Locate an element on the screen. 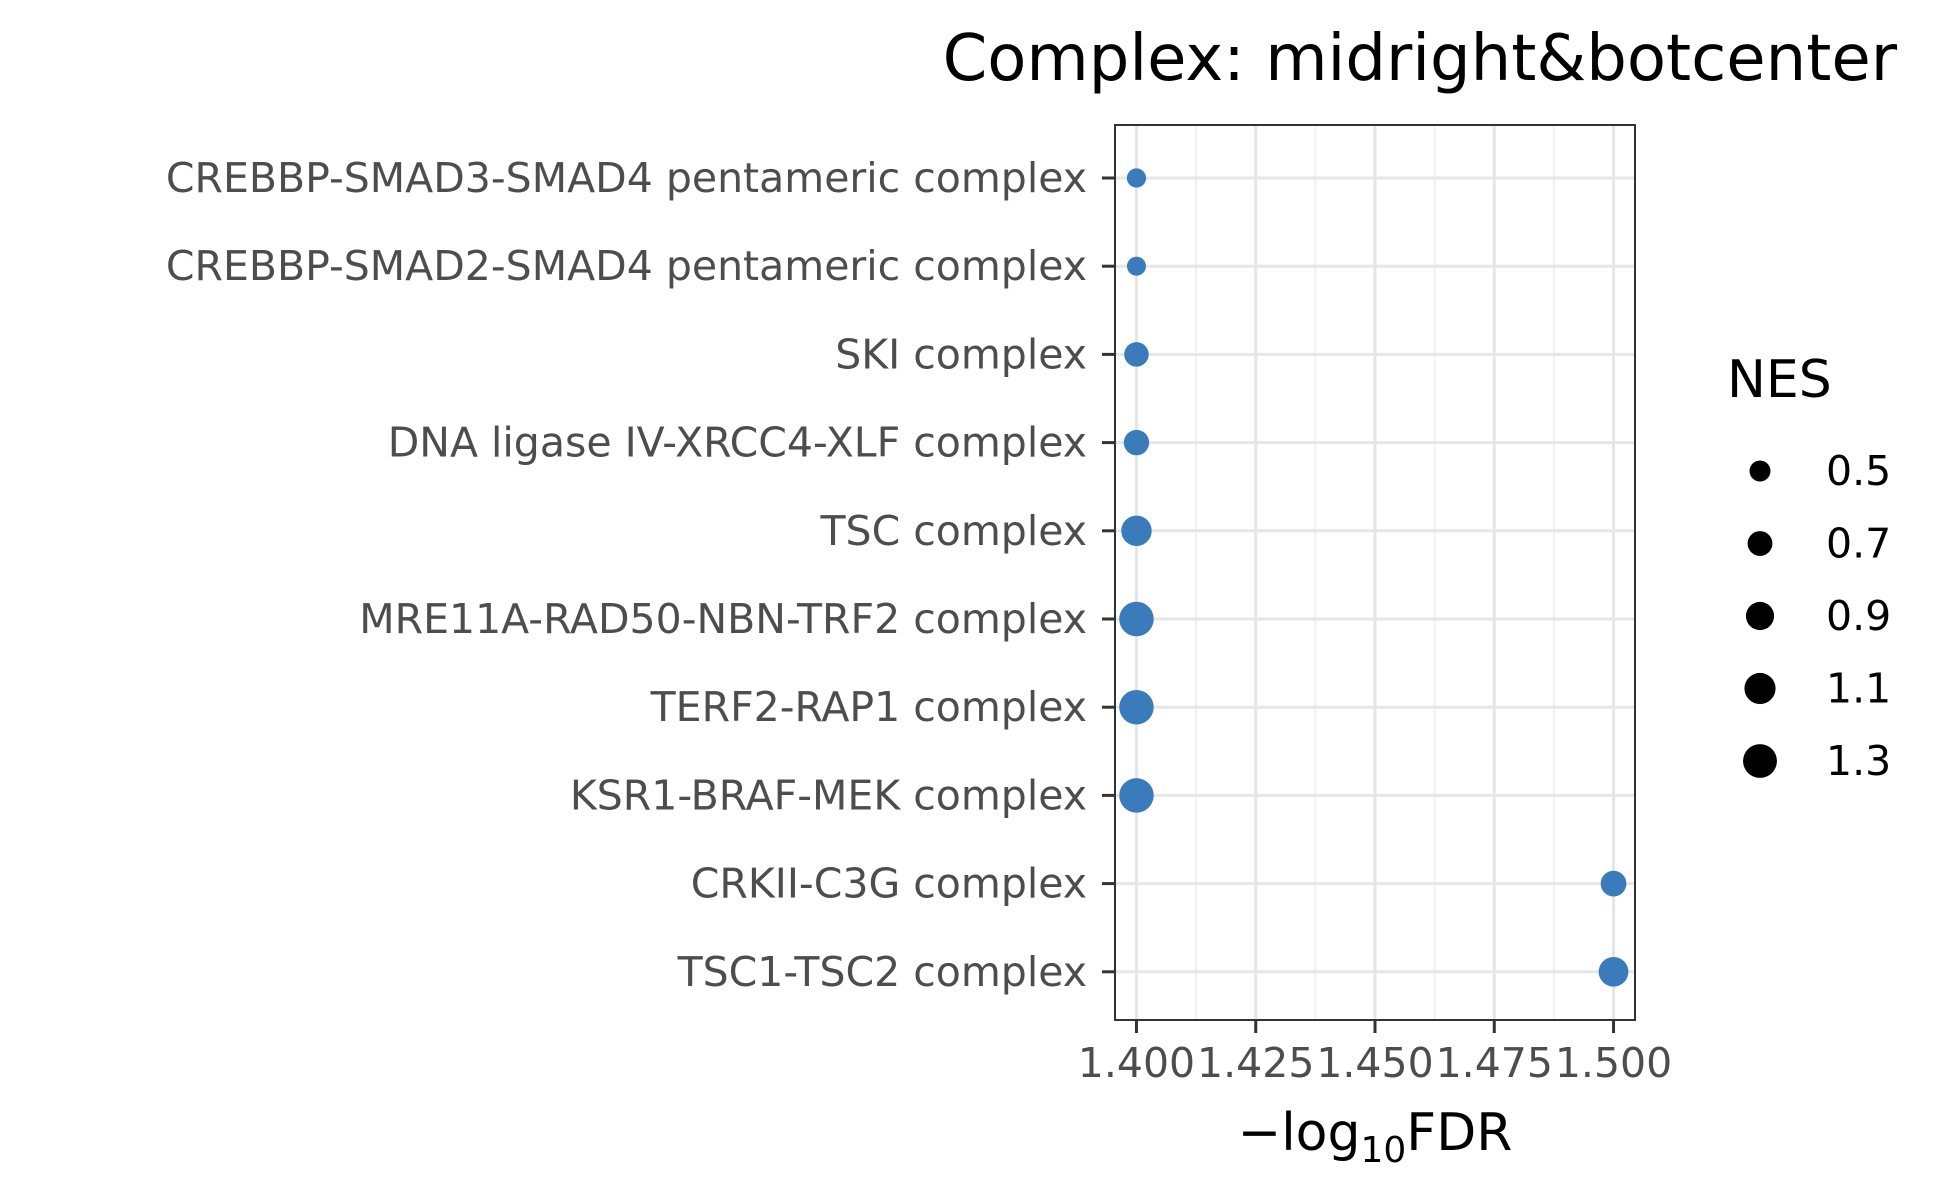 This screenshot has height=1200, width=1950. chart-title: Complex: midright&botcenter is located at coordinates (1420, 59).